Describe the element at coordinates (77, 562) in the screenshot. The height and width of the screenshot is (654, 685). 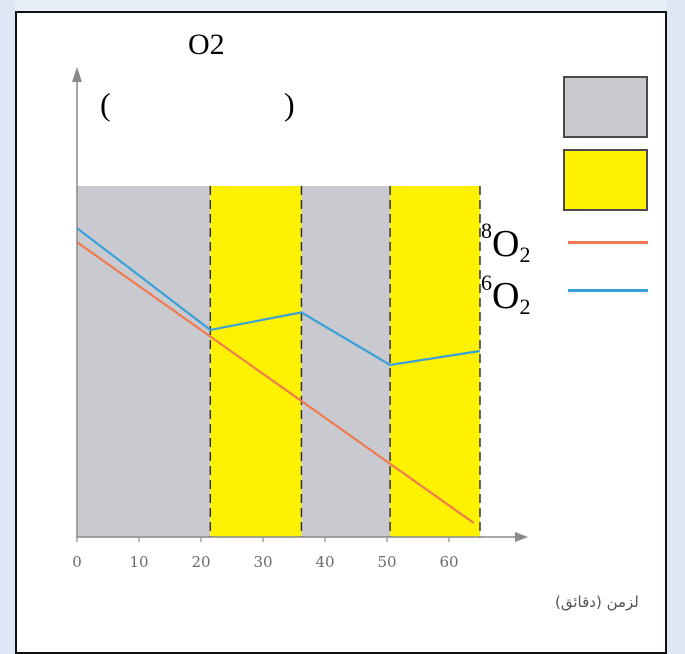
I see `x-tick-label-0: 0` at that location.